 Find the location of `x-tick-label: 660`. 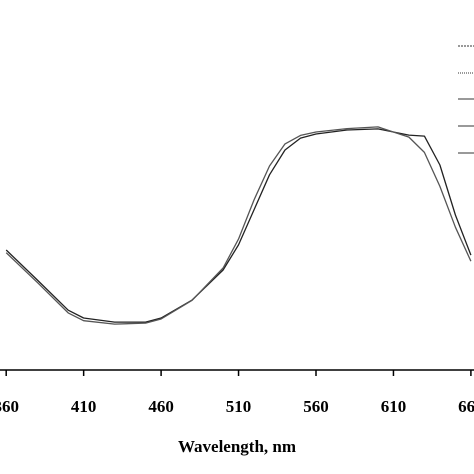

x-tick-label: 660 is located at coordinates (466, 406).